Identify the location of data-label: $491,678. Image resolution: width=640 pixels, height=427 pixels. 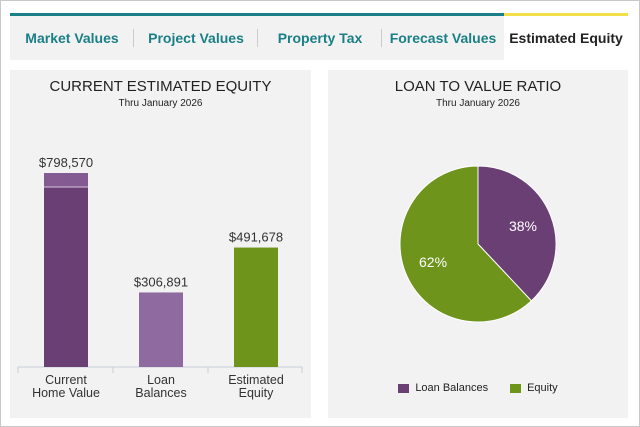
(256, 237).